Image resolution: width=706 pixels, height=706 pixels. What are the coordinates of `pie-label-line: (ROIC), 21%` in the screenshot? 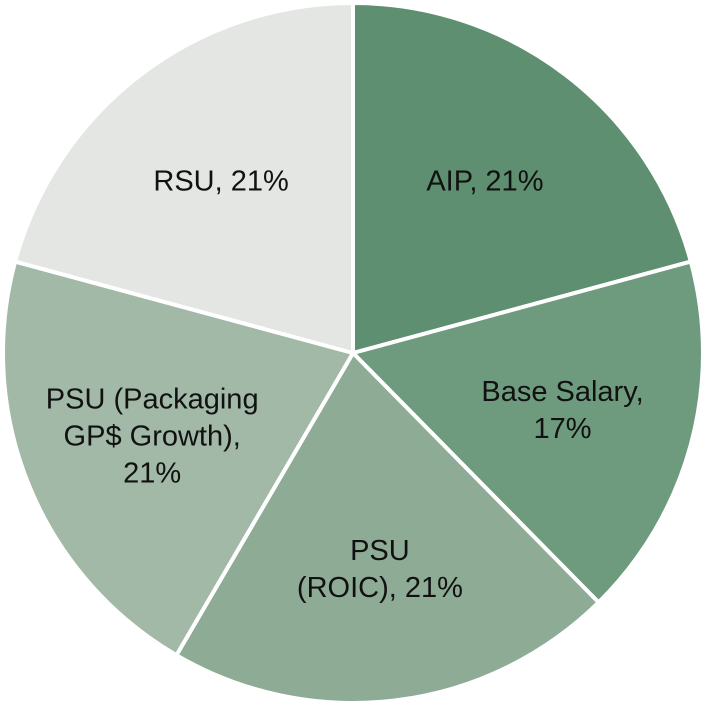 It's located at (380, 588).